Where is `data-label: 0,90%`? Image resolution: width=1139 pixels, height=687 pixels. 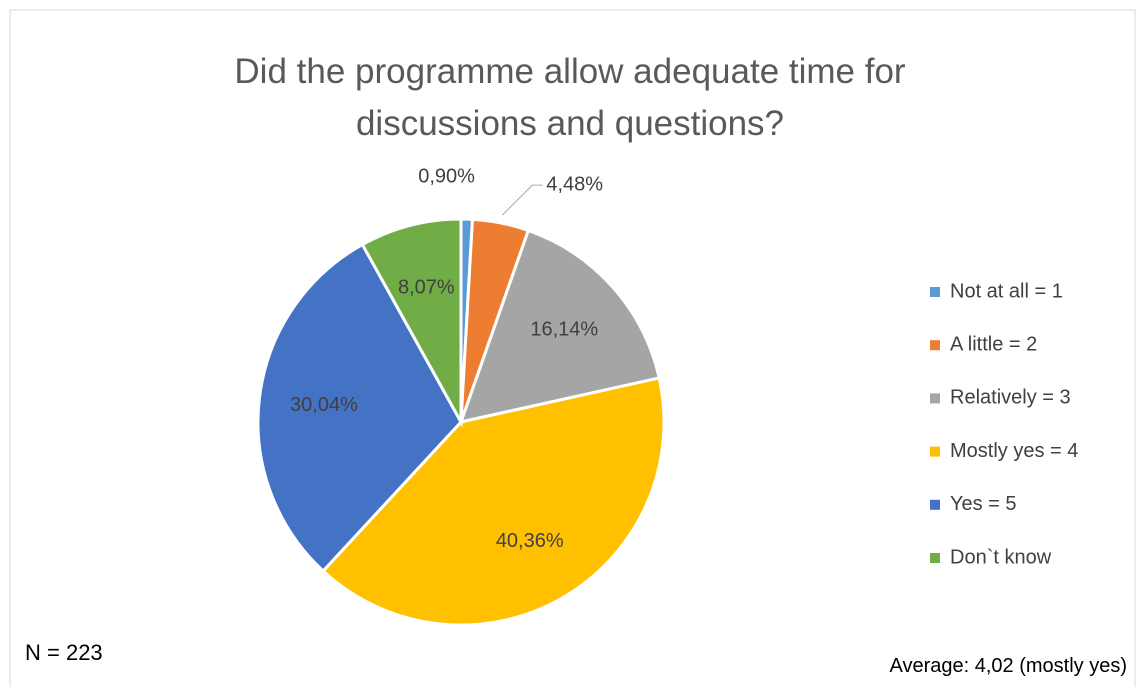
data-label: 0,90% is located at coordinates (446, 176).